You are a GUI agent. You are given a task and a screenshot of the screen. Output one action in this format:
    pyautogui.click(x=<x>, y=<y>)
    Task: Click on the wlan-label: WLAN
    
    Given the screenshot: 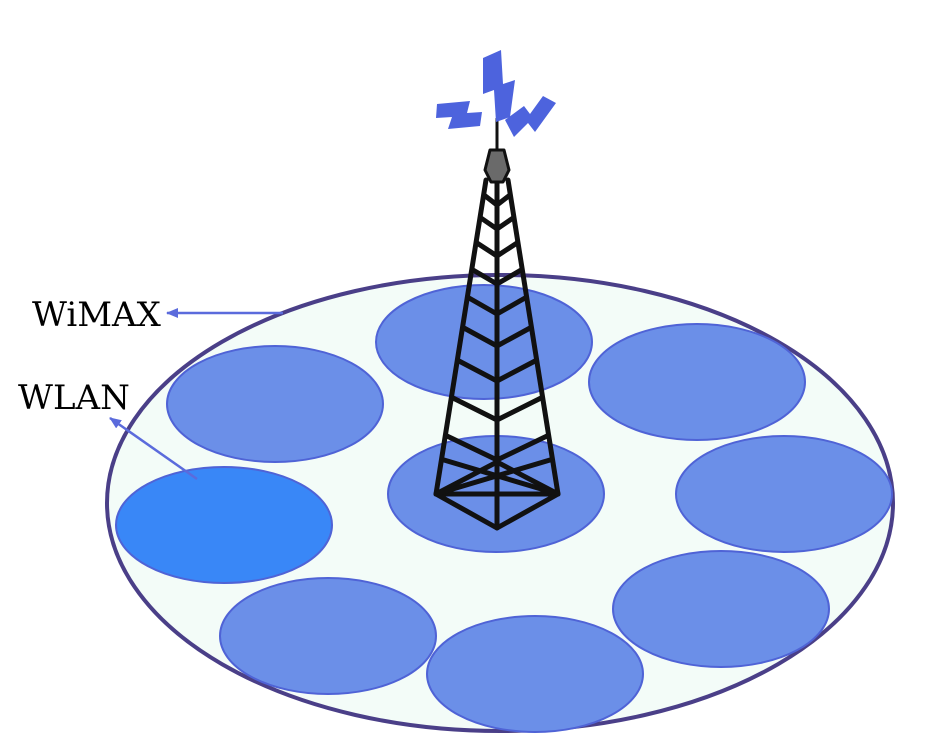 What is the action you would take?
    pyautogui.click(x=74, y=398)
    